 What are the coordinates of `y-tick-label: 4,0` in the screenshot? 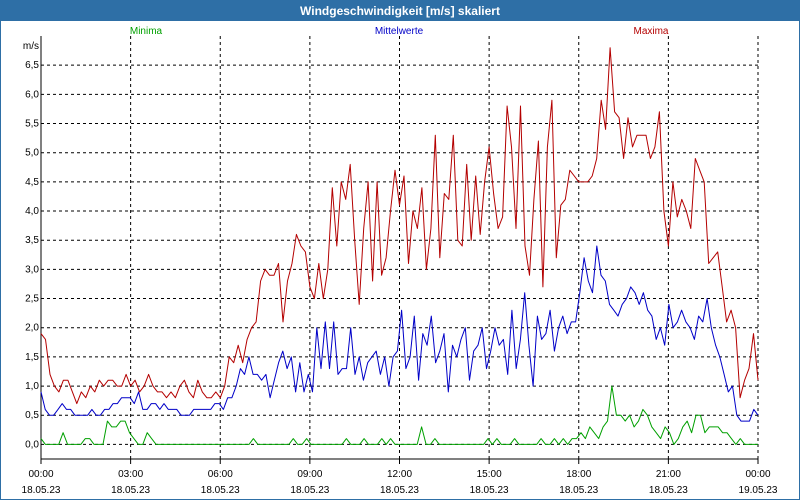 It's located at (32, 211).